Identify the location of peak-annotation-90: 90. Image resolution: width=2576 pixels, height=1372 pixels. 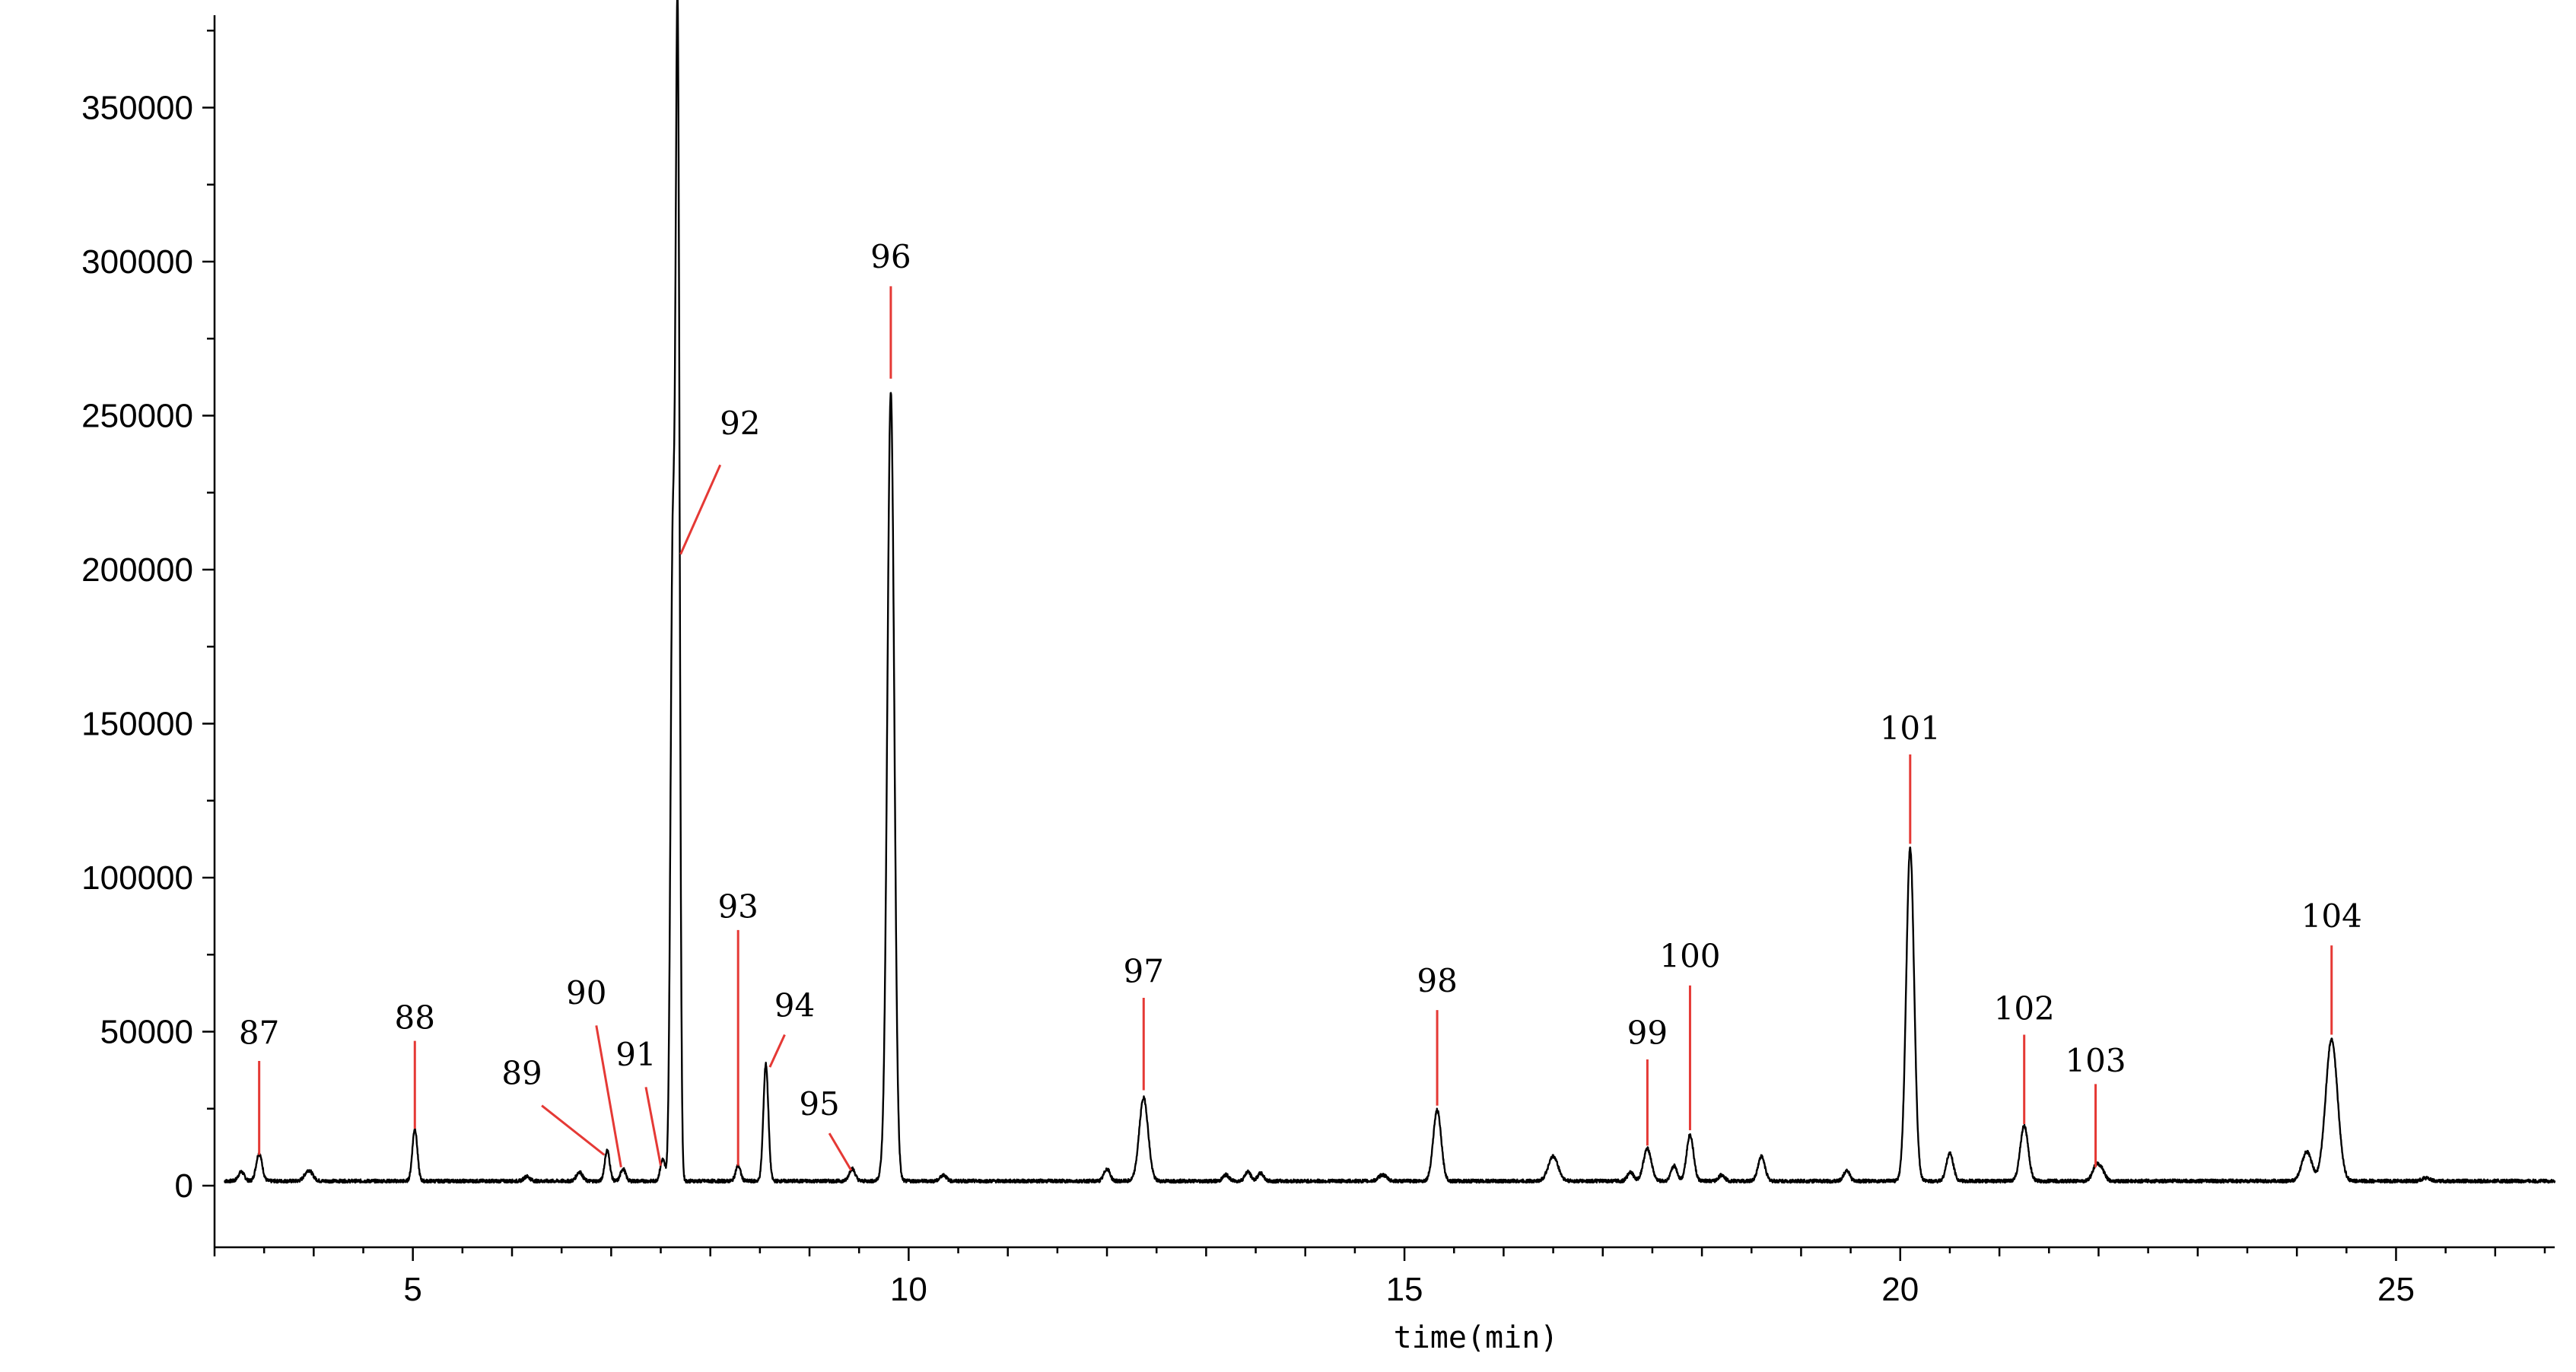
(594, 1070).